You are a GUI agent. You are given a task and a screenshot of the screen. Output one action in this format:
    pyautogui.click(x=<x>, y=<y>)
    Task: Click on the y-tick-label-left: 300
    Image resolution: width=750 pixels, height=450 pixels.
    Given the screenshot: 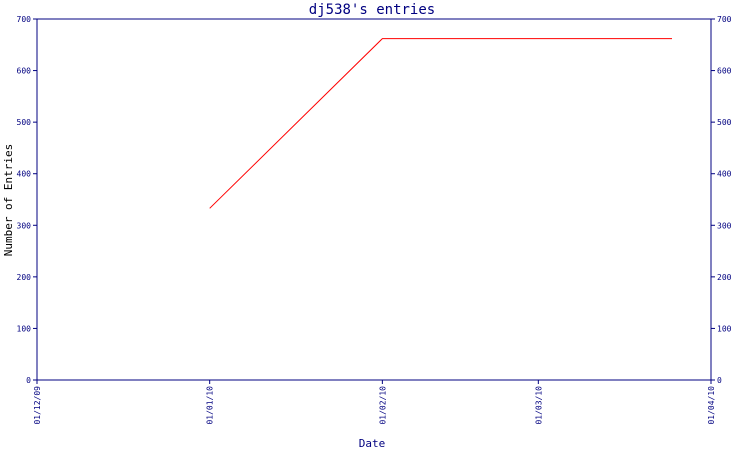 What is the action you would take?
    pyautogui.click(x=24, y=225)
    